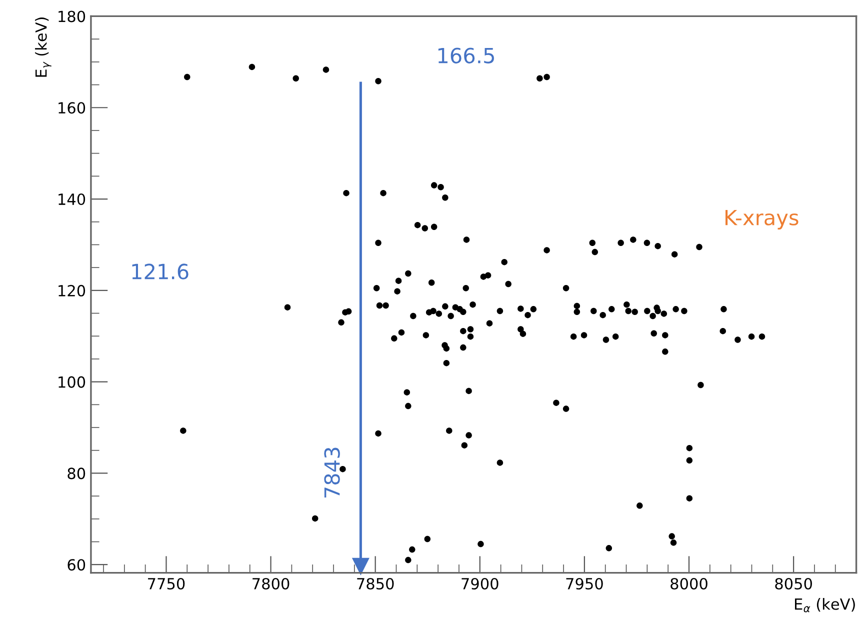 Image resolution: width=858 pixels, height=624 pixels. I want to click on y-axis-title: E$_{γ}$ (keV), so click(43, 47).